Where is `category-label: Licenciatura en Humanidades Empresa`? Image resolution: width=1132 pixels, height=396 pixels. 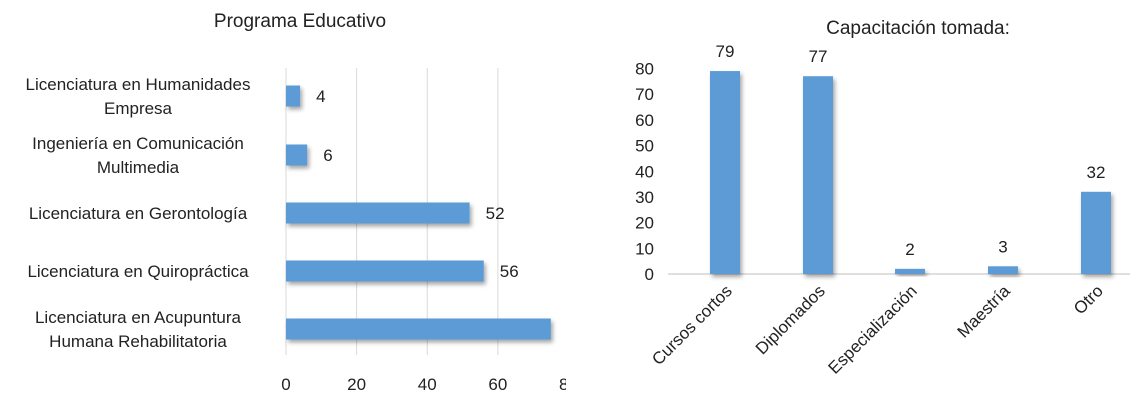 category-label: Licenciatura en Humanidades Empresa is located at coordinates (138, 96).